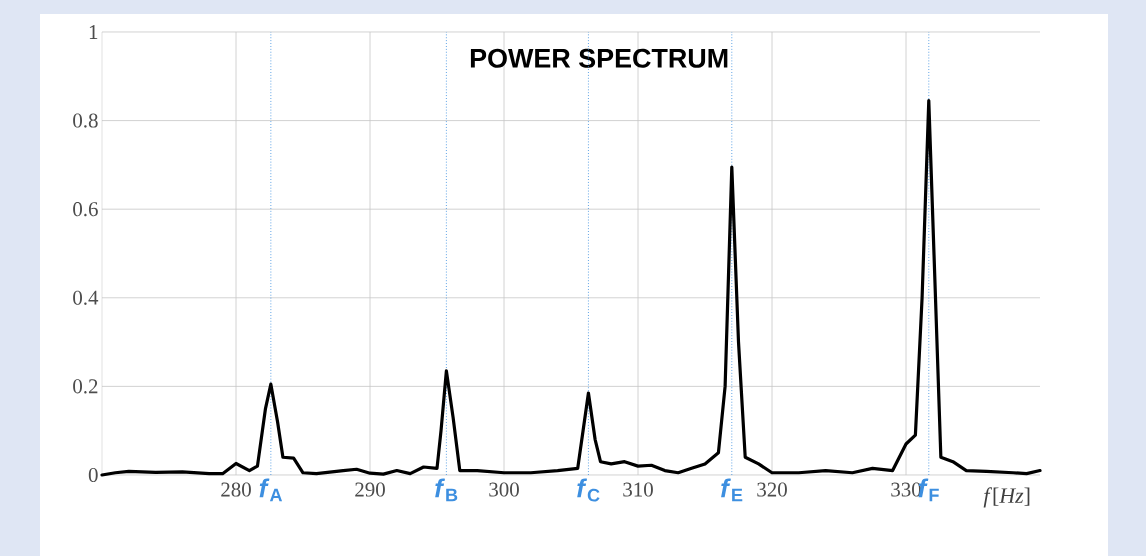 This screenshot has width=1146, height=556. I want to click on x-axis-title: f[Hz], so click(1006, 497).